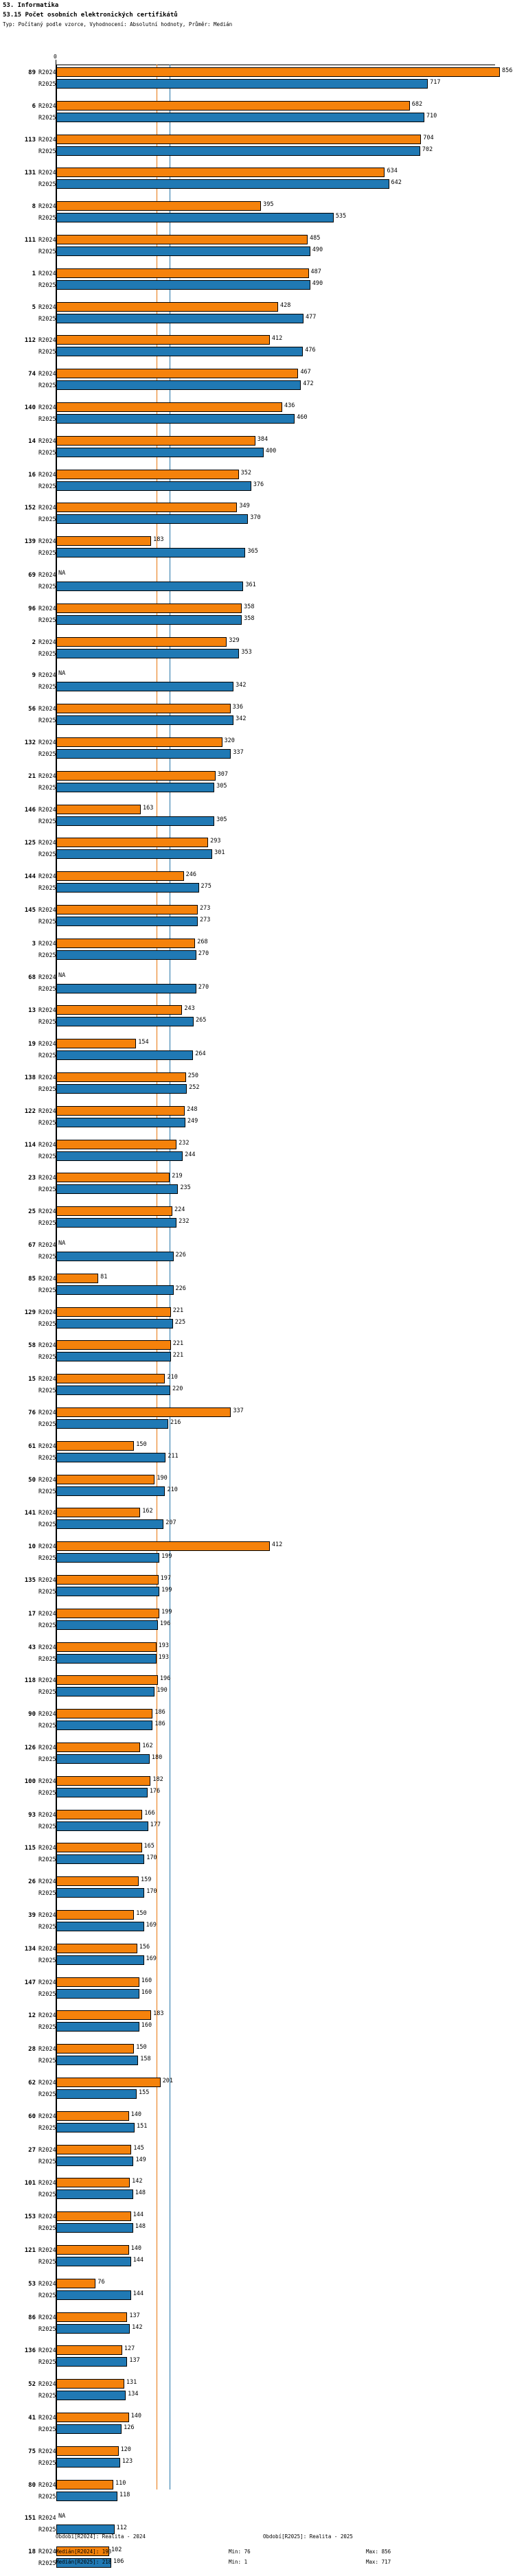  I want to click on category-label: 53, so click(32, 2284).